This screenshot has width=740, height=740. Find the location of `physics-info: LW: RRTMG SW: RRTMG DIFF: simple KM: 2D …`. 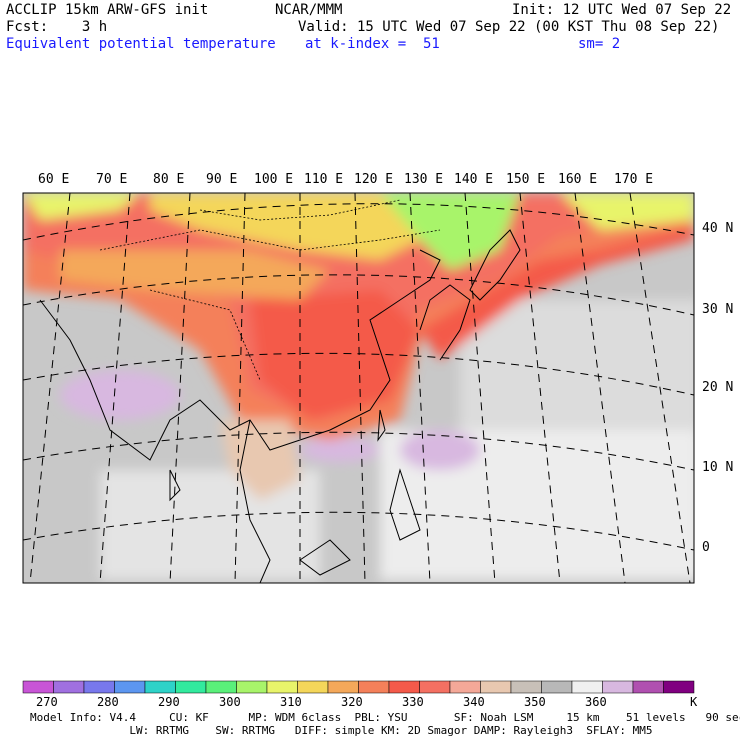

physics-info: LW: RRTMG SW: RRTMG DIFF: simple KM: 2D … is located at coordinates (341, 730).